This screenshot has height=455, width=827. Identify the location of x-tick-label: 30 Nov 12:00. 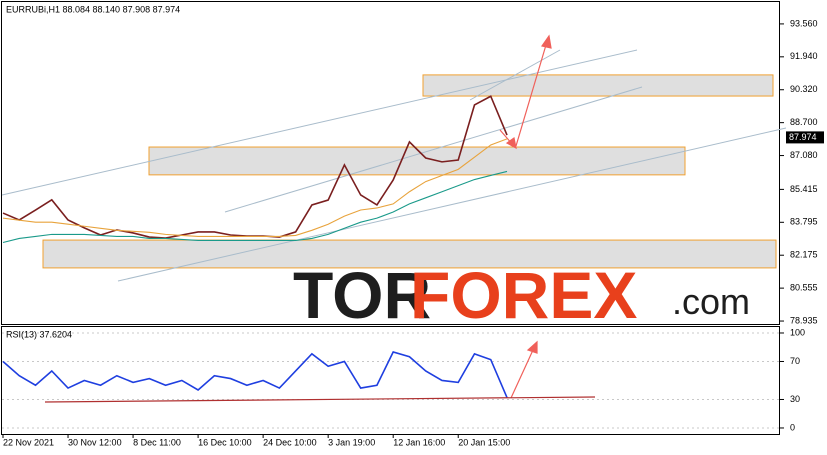
(95, 442).